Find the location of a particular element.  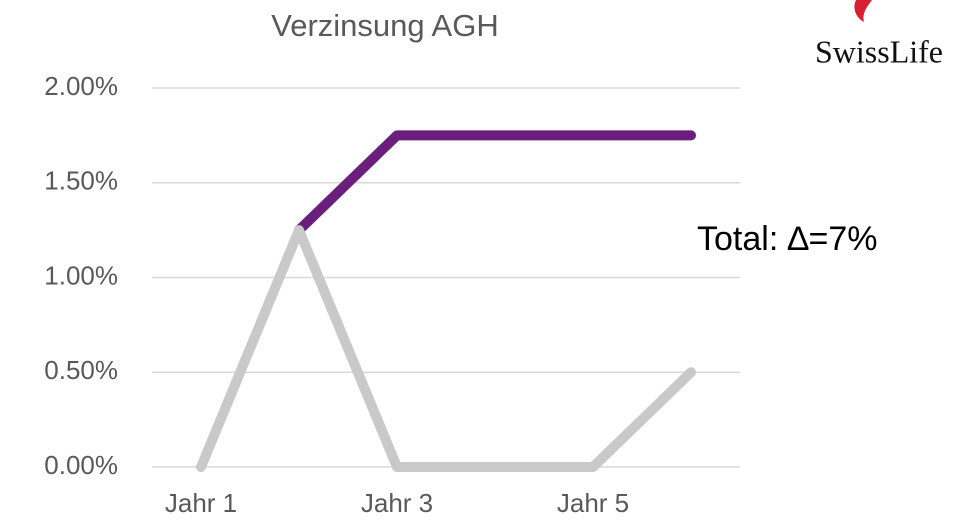

x-tick-label: Jahr 1 is located at coordinates (201, 503).